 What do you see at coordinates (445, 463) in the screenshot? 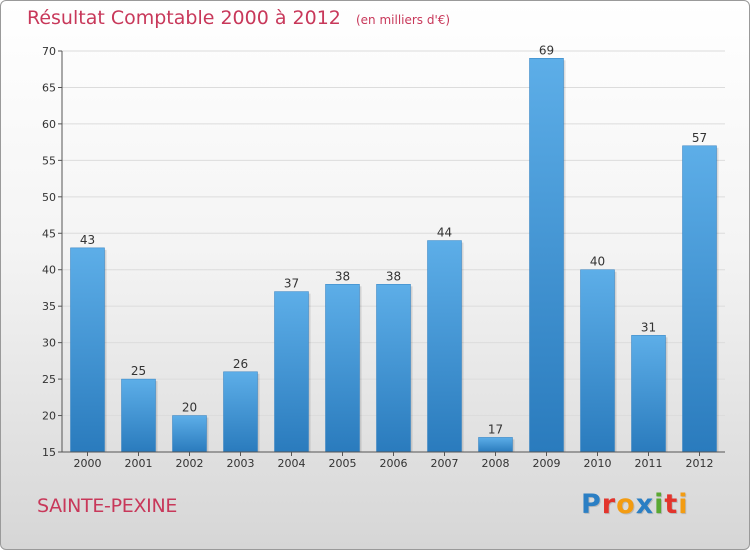
I see `x-tick-label: 2007` at bounding box center [445, 463].